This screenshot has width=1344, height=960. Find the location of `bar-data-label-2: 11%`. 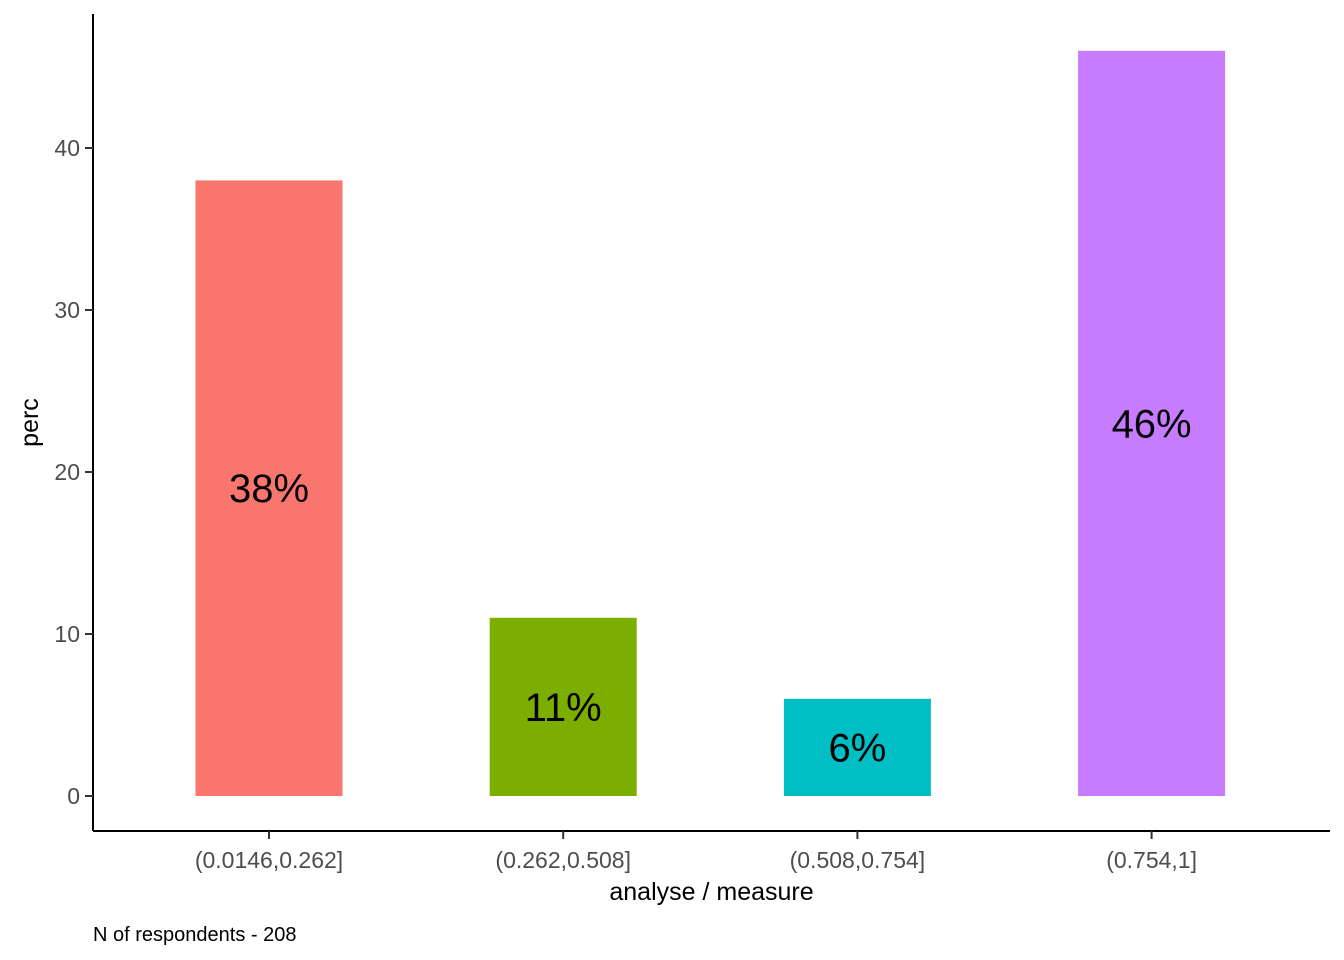

bar-data-label-2: 11% is located at coordinates (563, 708).